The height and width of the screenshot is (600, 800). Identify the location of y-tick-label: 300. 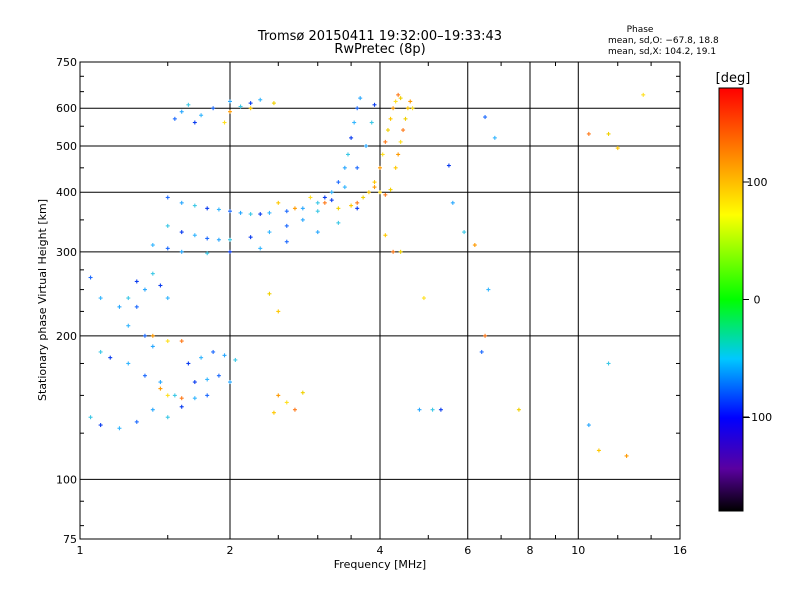
(66, 252).